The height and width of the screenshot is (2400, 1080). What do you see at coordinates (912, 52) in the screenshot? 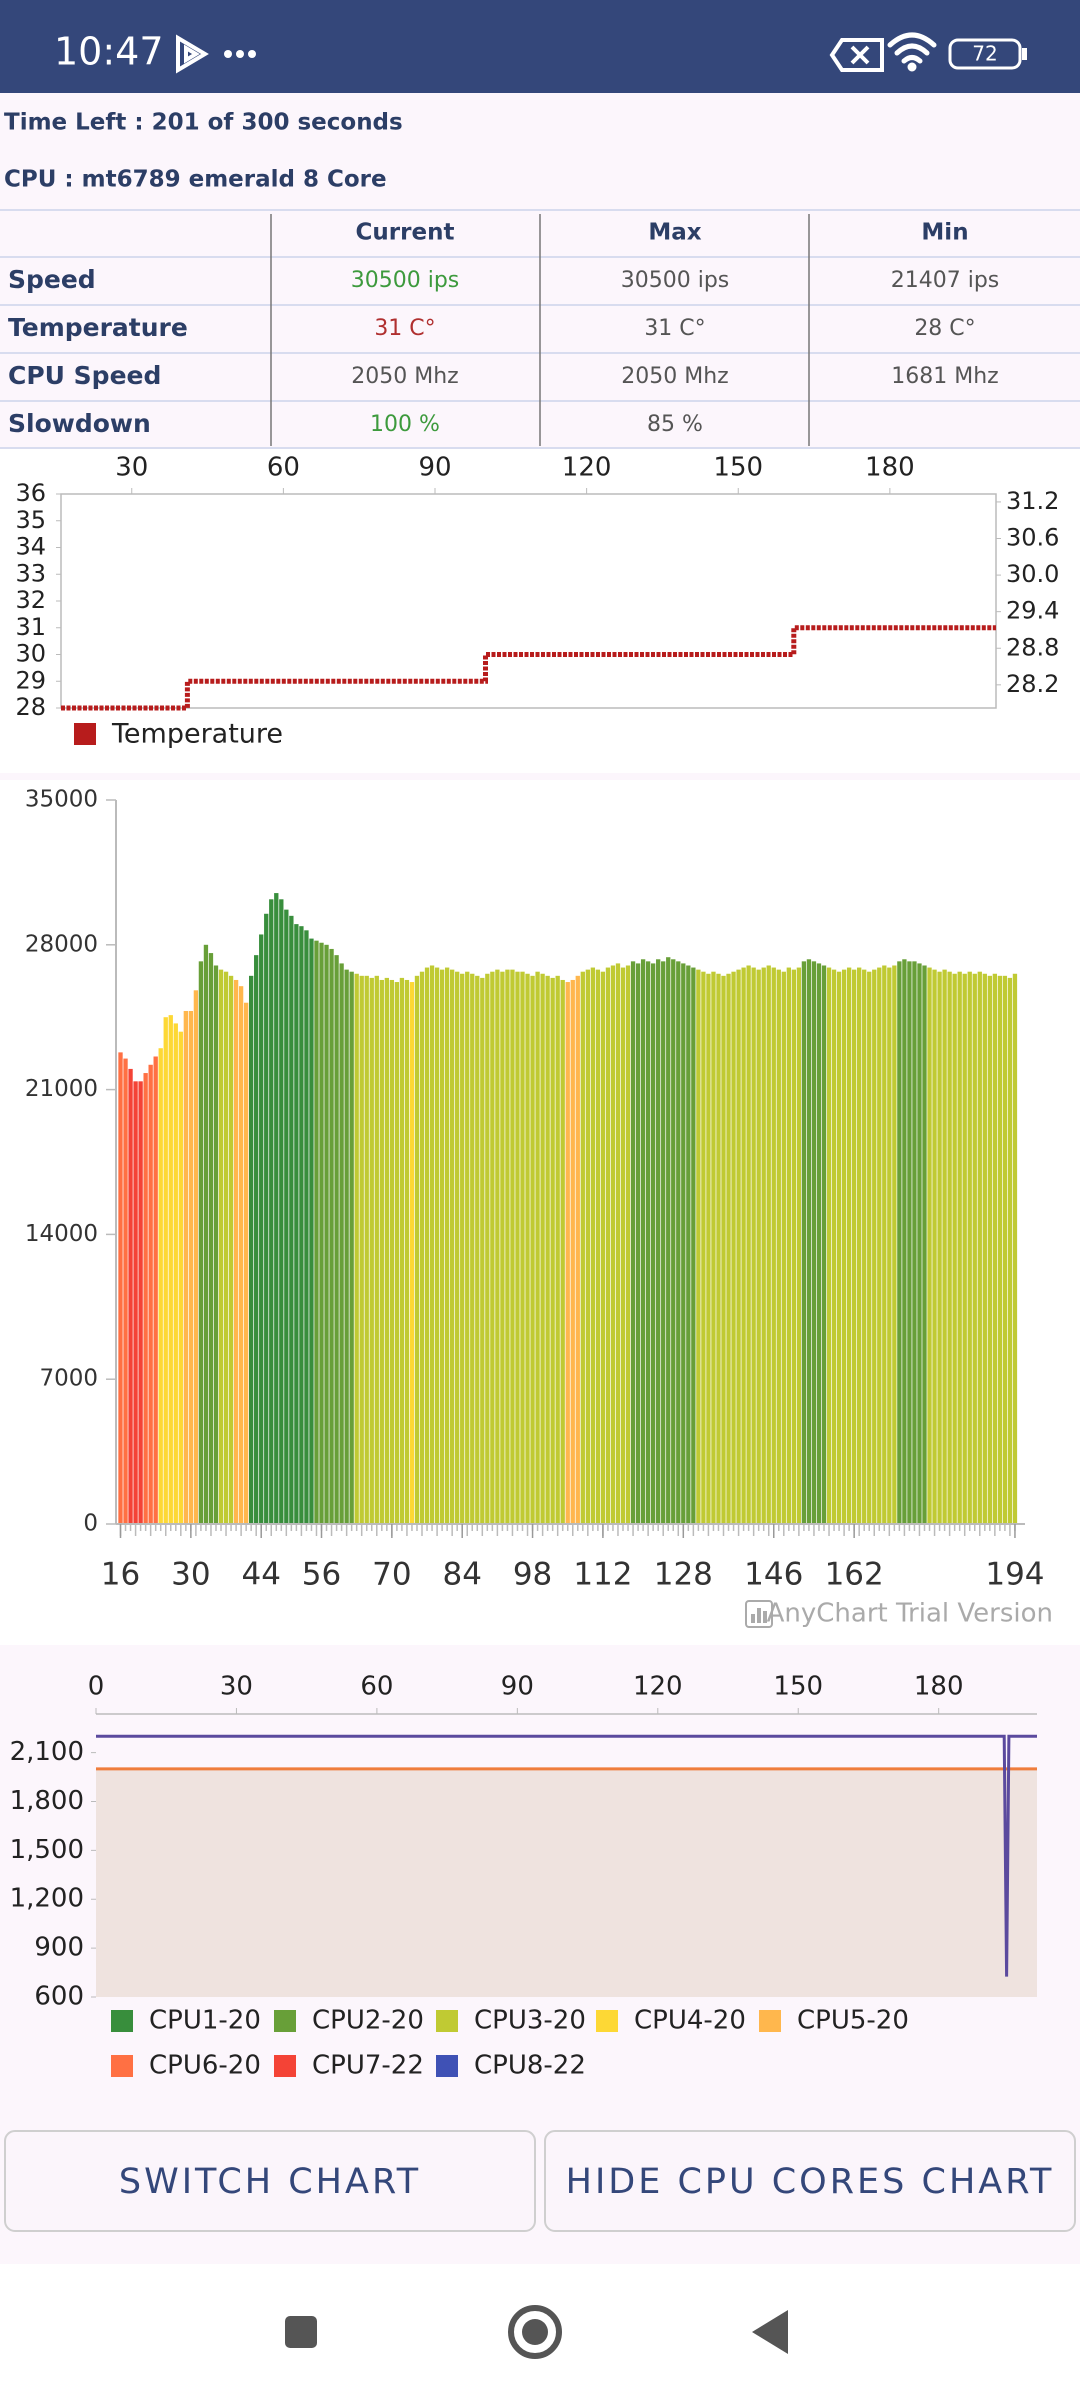
I see `wifi-icon` at bounding box center [912, 52].